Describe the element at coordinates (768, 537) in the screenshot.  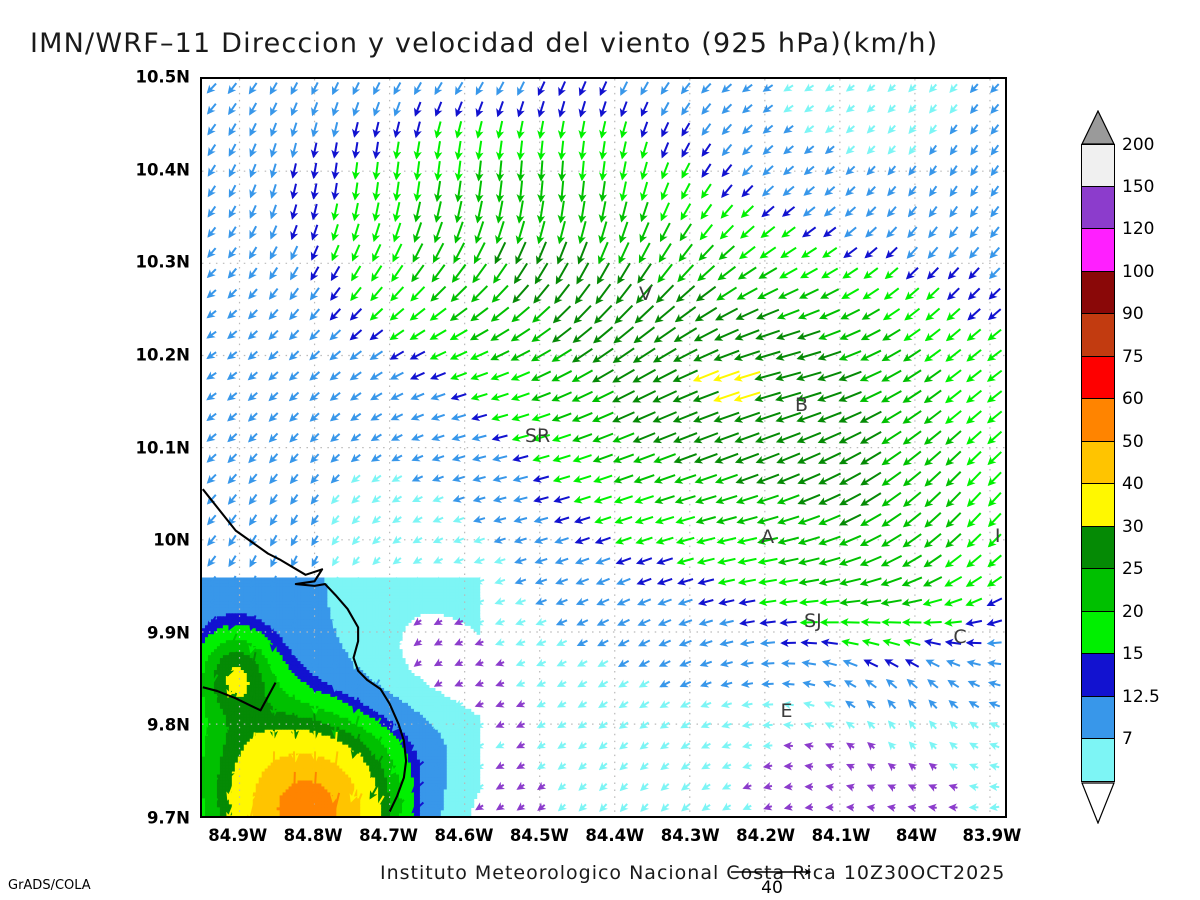
I see `city-label-a: A` at that location.